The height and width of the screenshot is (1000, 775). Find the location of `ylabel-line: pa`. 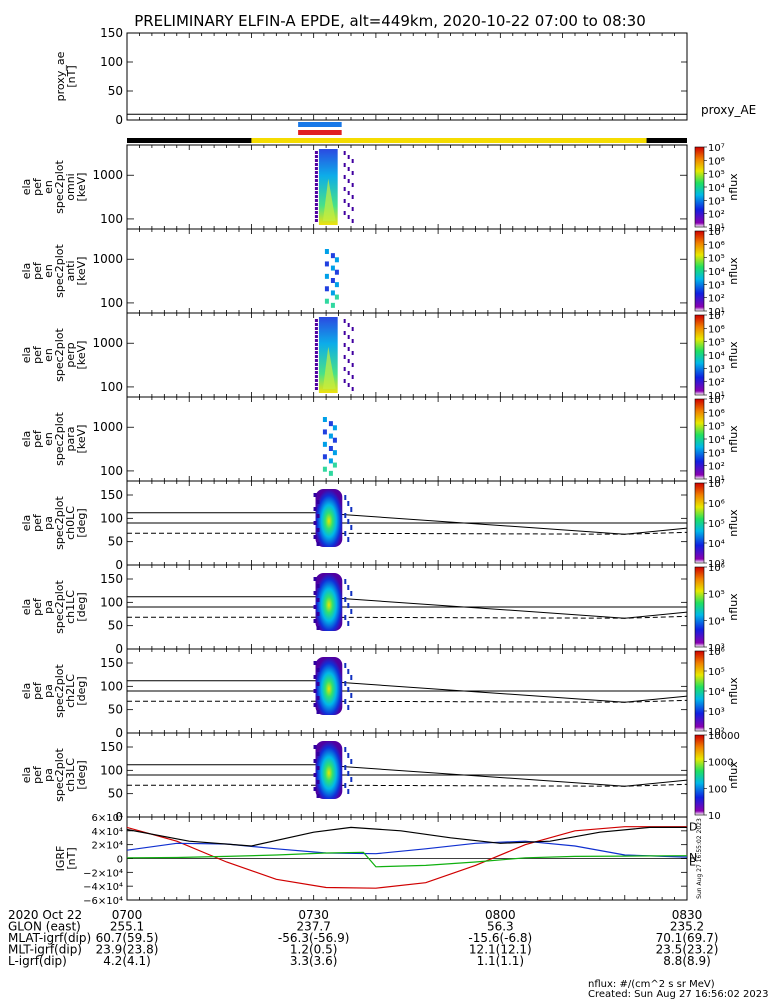

ylabel-line: pa is located at coordinates (48, 775).